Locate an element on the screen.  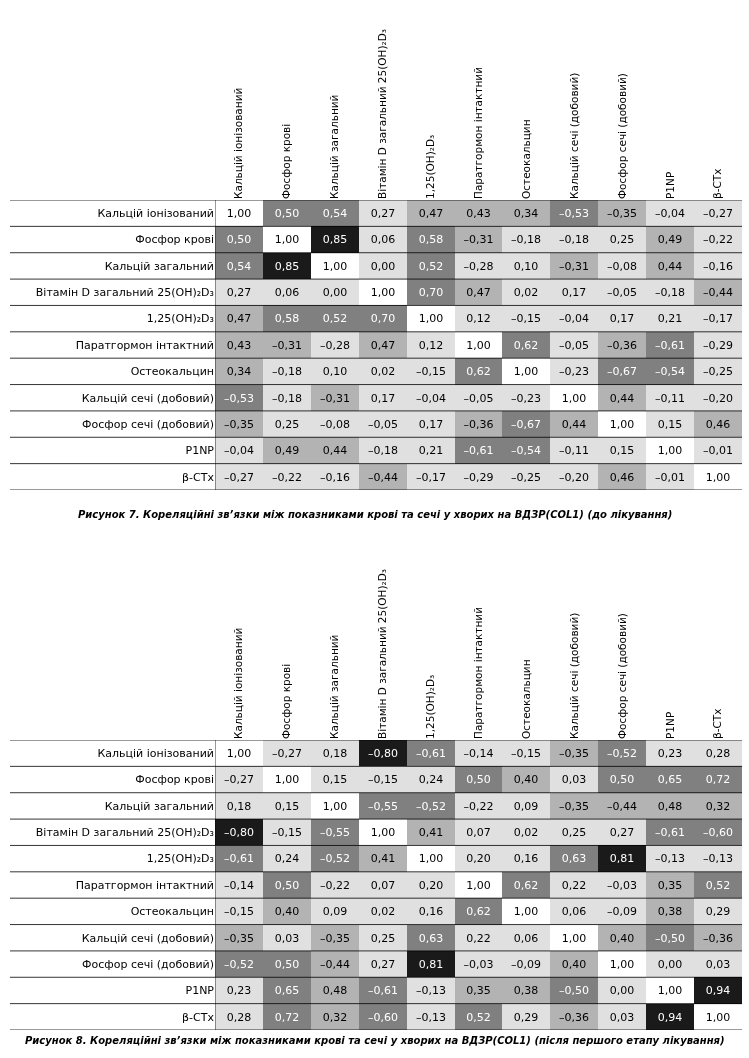
data-label: 0,00 is located at coordinates (383, 266).